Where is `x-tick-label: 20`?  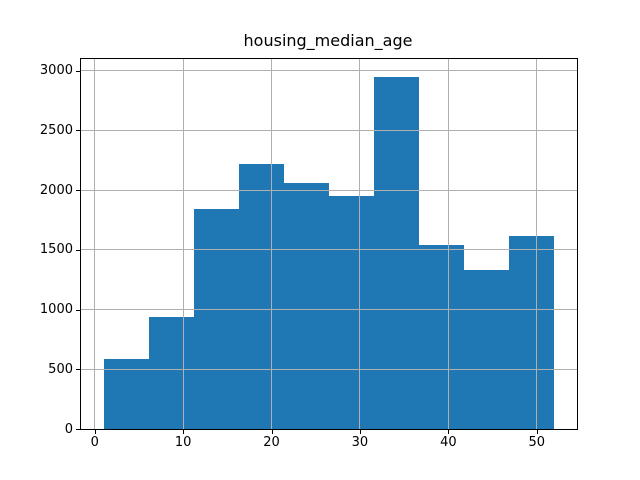
x-tick-label: 20 is located at coordinates (271, 442).